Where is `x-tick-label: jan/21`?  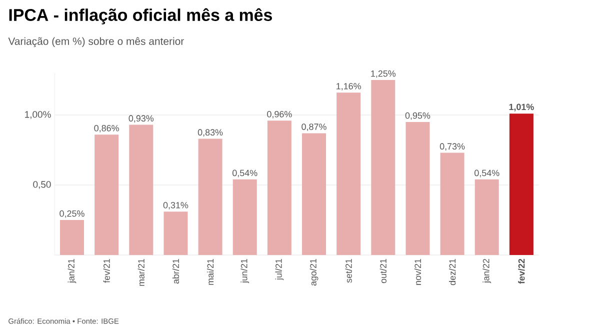 x-tick-label: jan/21 is located at coordinates (72, 271).